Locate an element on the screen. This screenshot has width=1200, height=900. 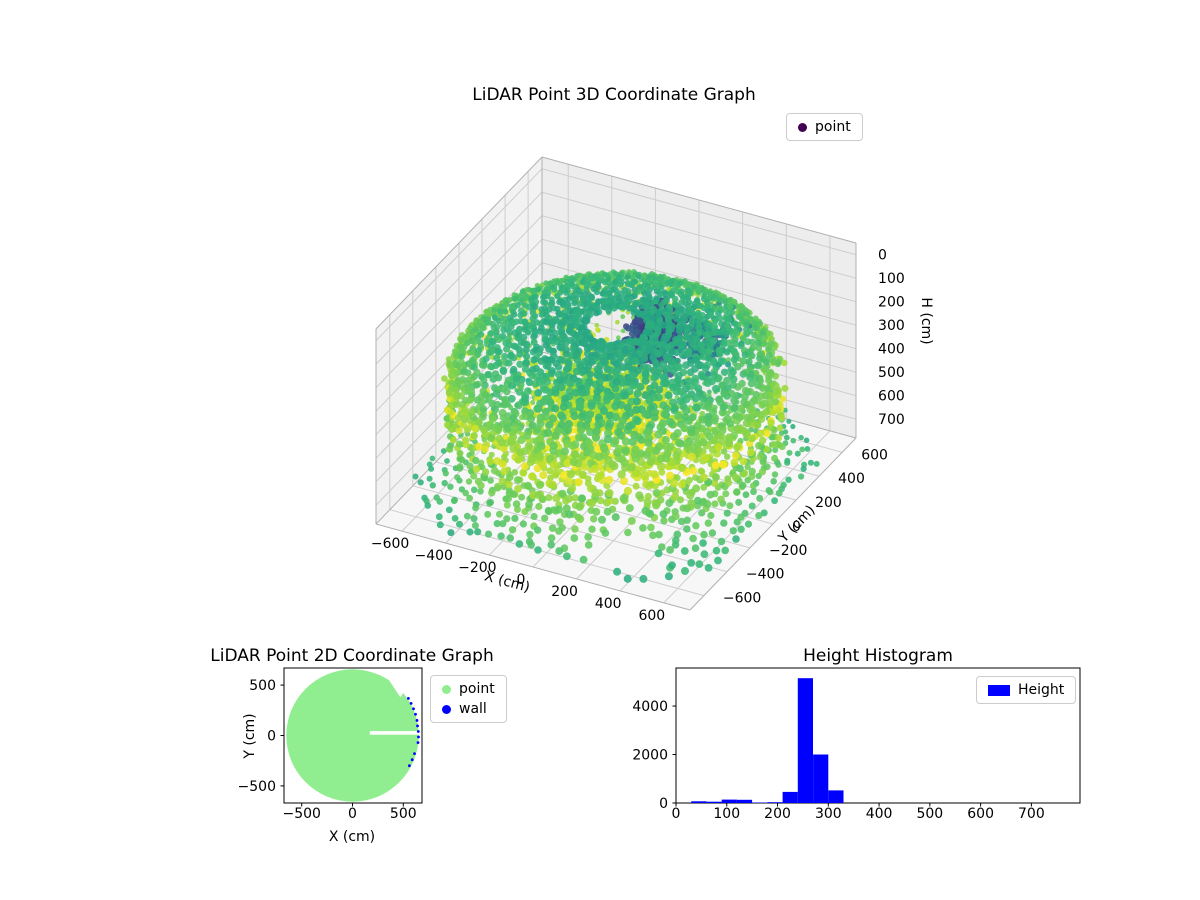
2d-y-axis-label: Y (cm) is located at coordinates (250, 736).